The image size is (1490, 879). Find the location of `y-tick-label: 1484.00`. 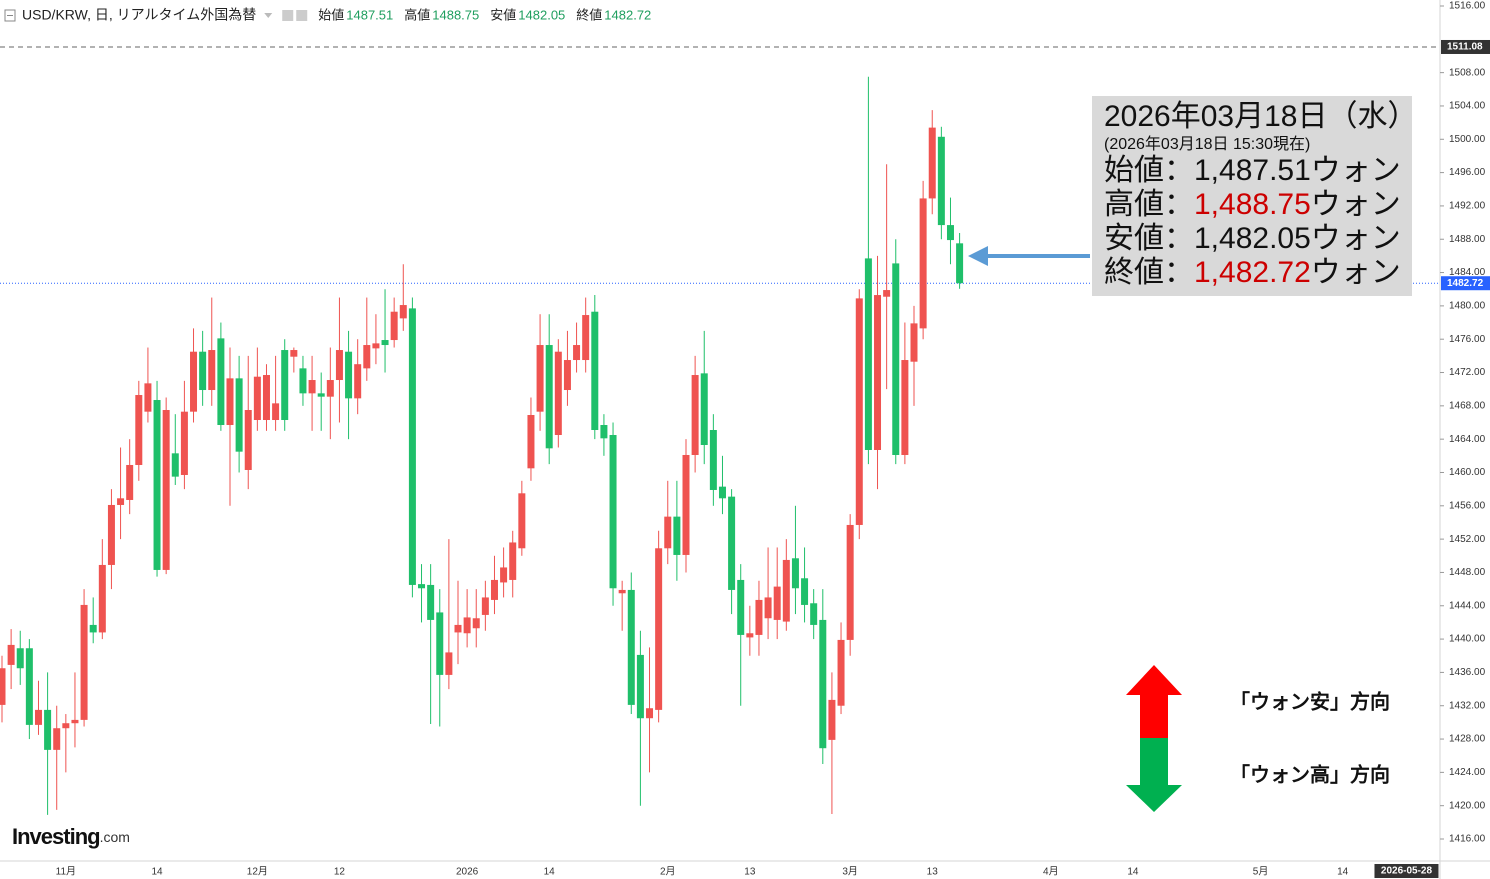

y-tick-label: 1484.00 is located at coordinates (1467, 272).